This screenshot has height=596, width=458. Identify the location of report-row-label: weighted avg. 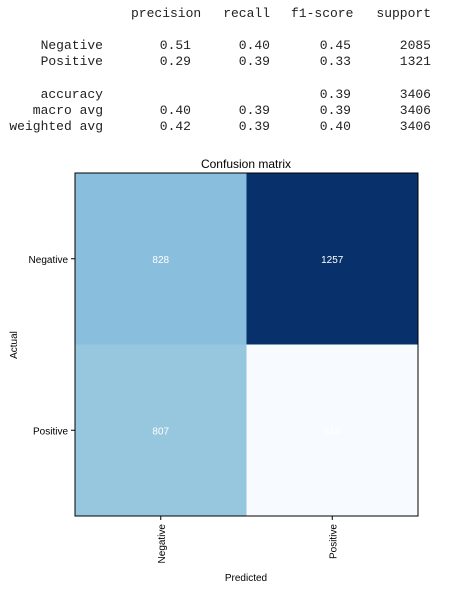
(53, 127).